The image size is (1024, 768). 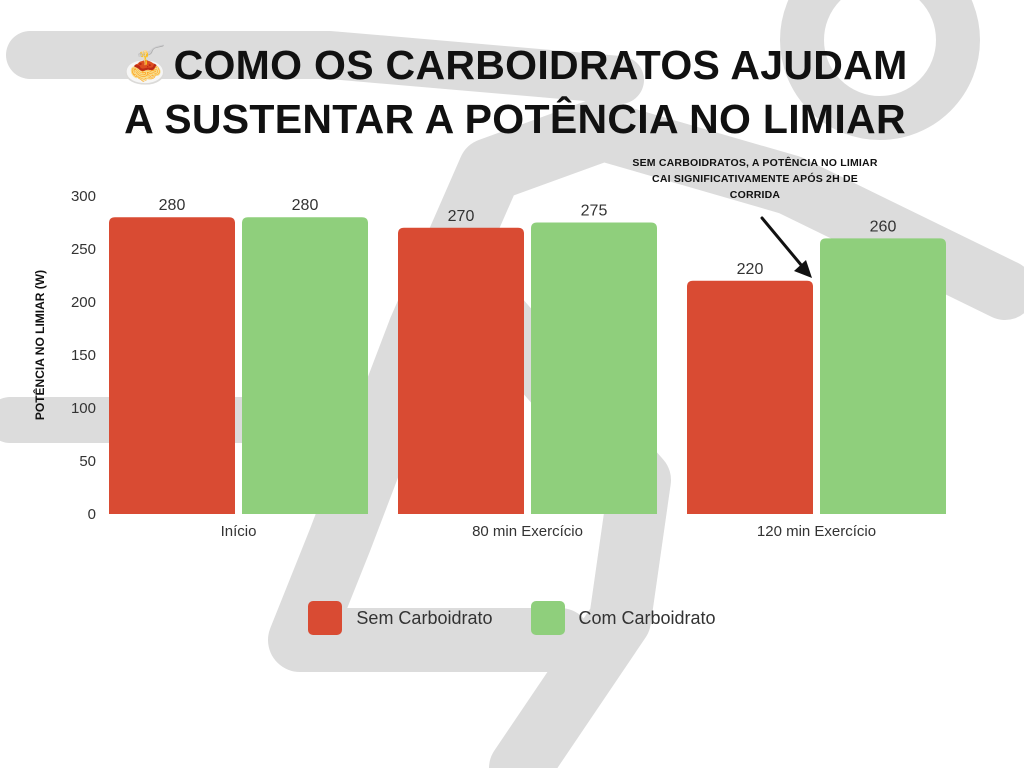 I want to click on y-tick-label: 300, so click(x=83, y=196).